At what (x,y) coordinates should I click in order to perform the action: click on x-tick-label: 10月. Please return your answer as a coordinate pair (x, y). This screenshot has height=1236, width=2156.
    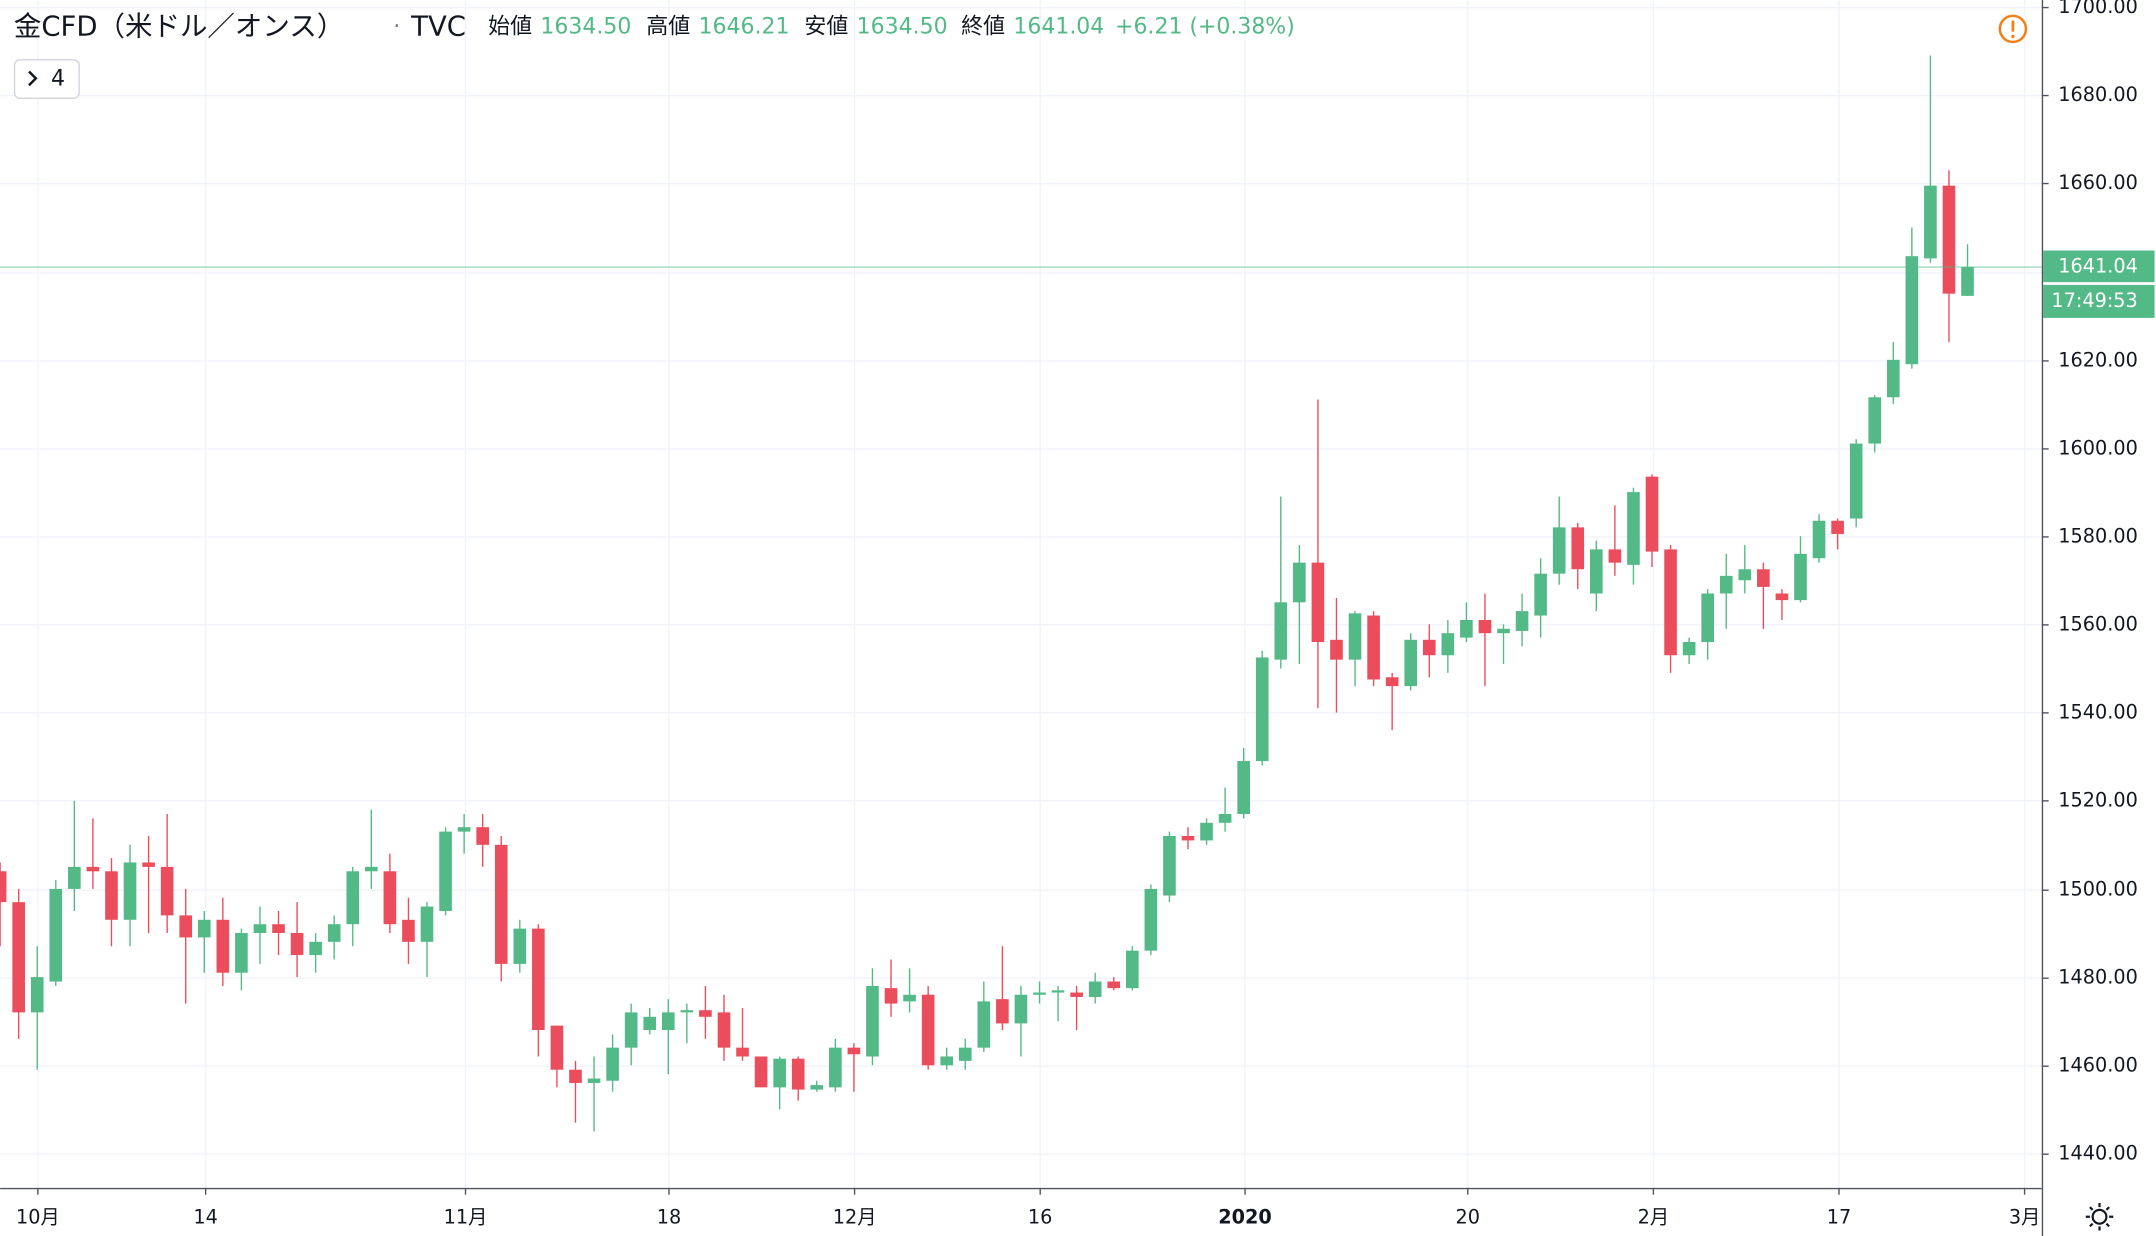
    Looking at the image, I should click on (38, 1217).